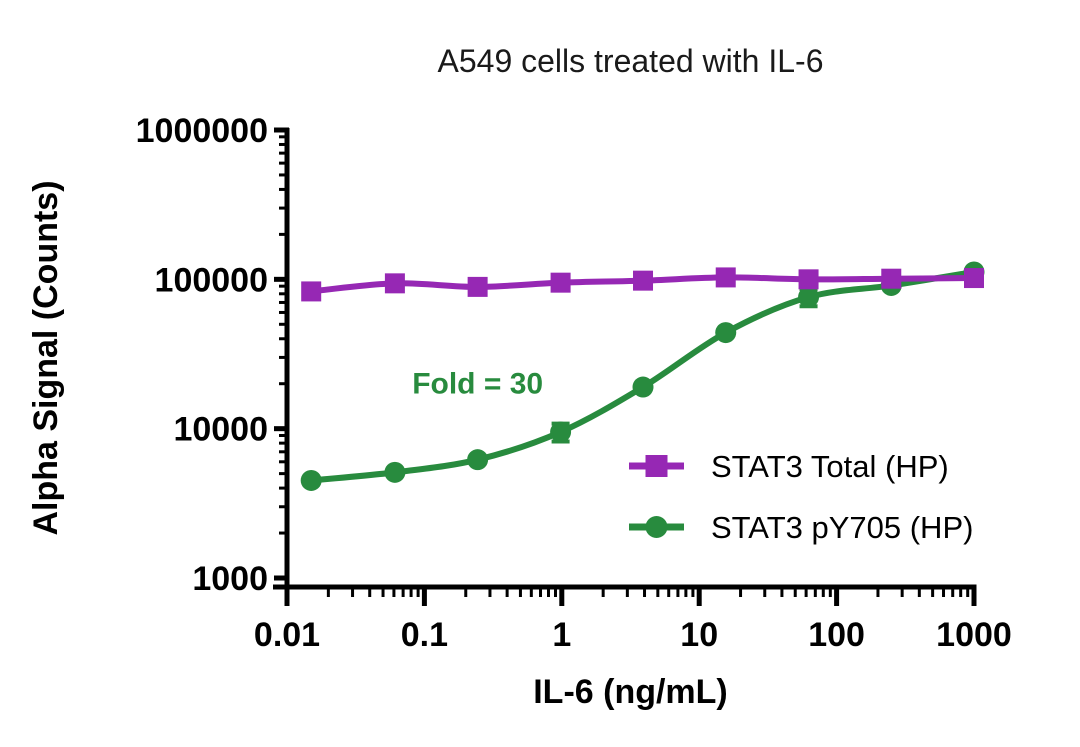 This screenshot has width=1080, height=747. What do you see at coordinates (842, 527) in the screenshot?
I see `legend-label: STAT3 pY705 (HP)` at bounding box center [842, 527].